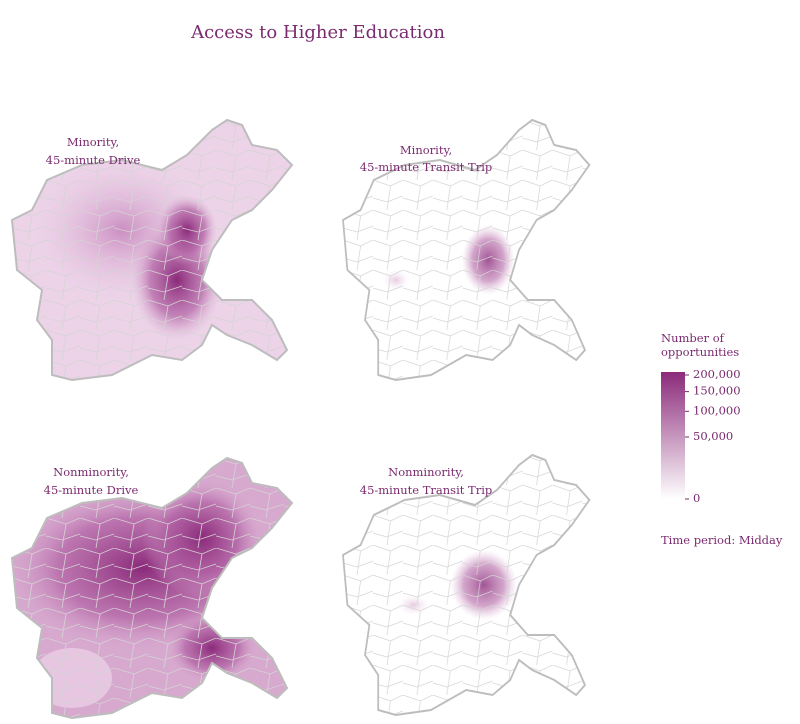  I want to click on title: Access to Higher Education, so click(317, 32).